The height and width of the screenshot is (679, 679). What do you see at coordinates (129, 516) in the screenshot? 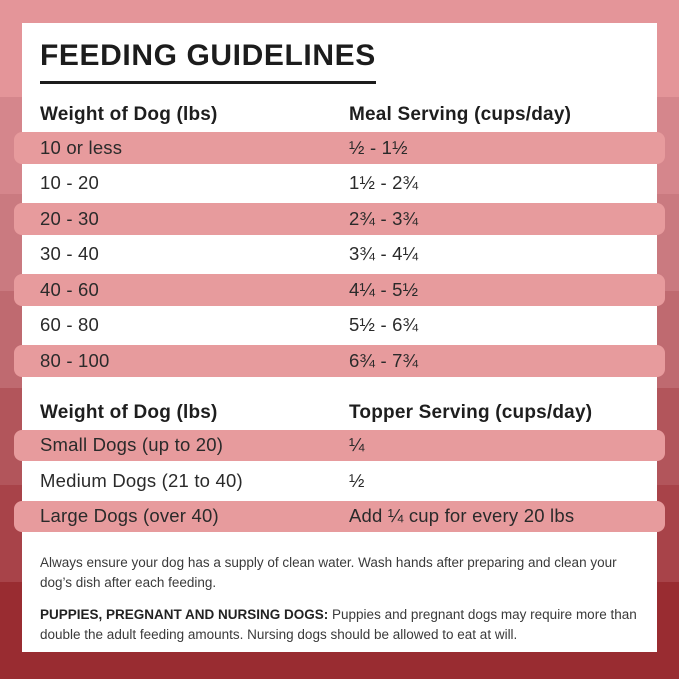
I see `weight-cell: Large Dogs (over 40)` at bounding box center [129, 516].